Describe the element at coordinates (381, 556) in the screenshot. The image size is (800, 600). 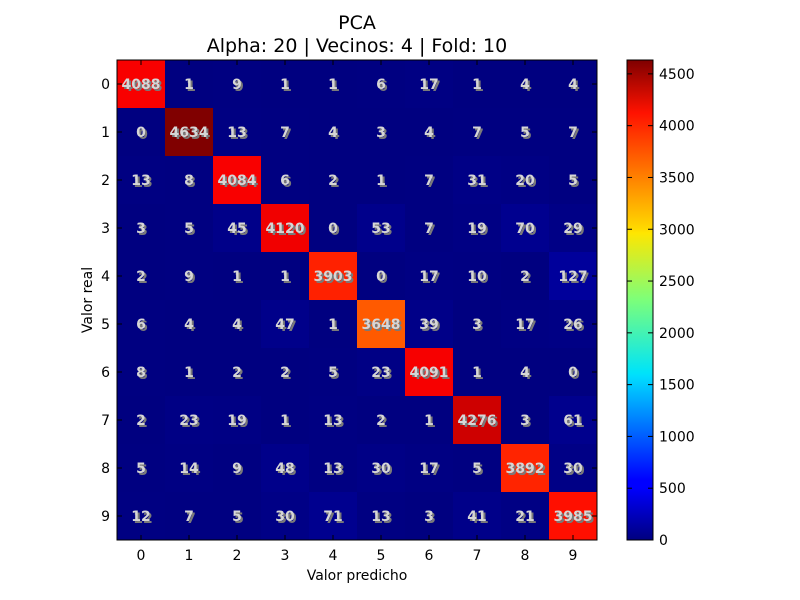
I see `x-tick-label: 5` at that location.